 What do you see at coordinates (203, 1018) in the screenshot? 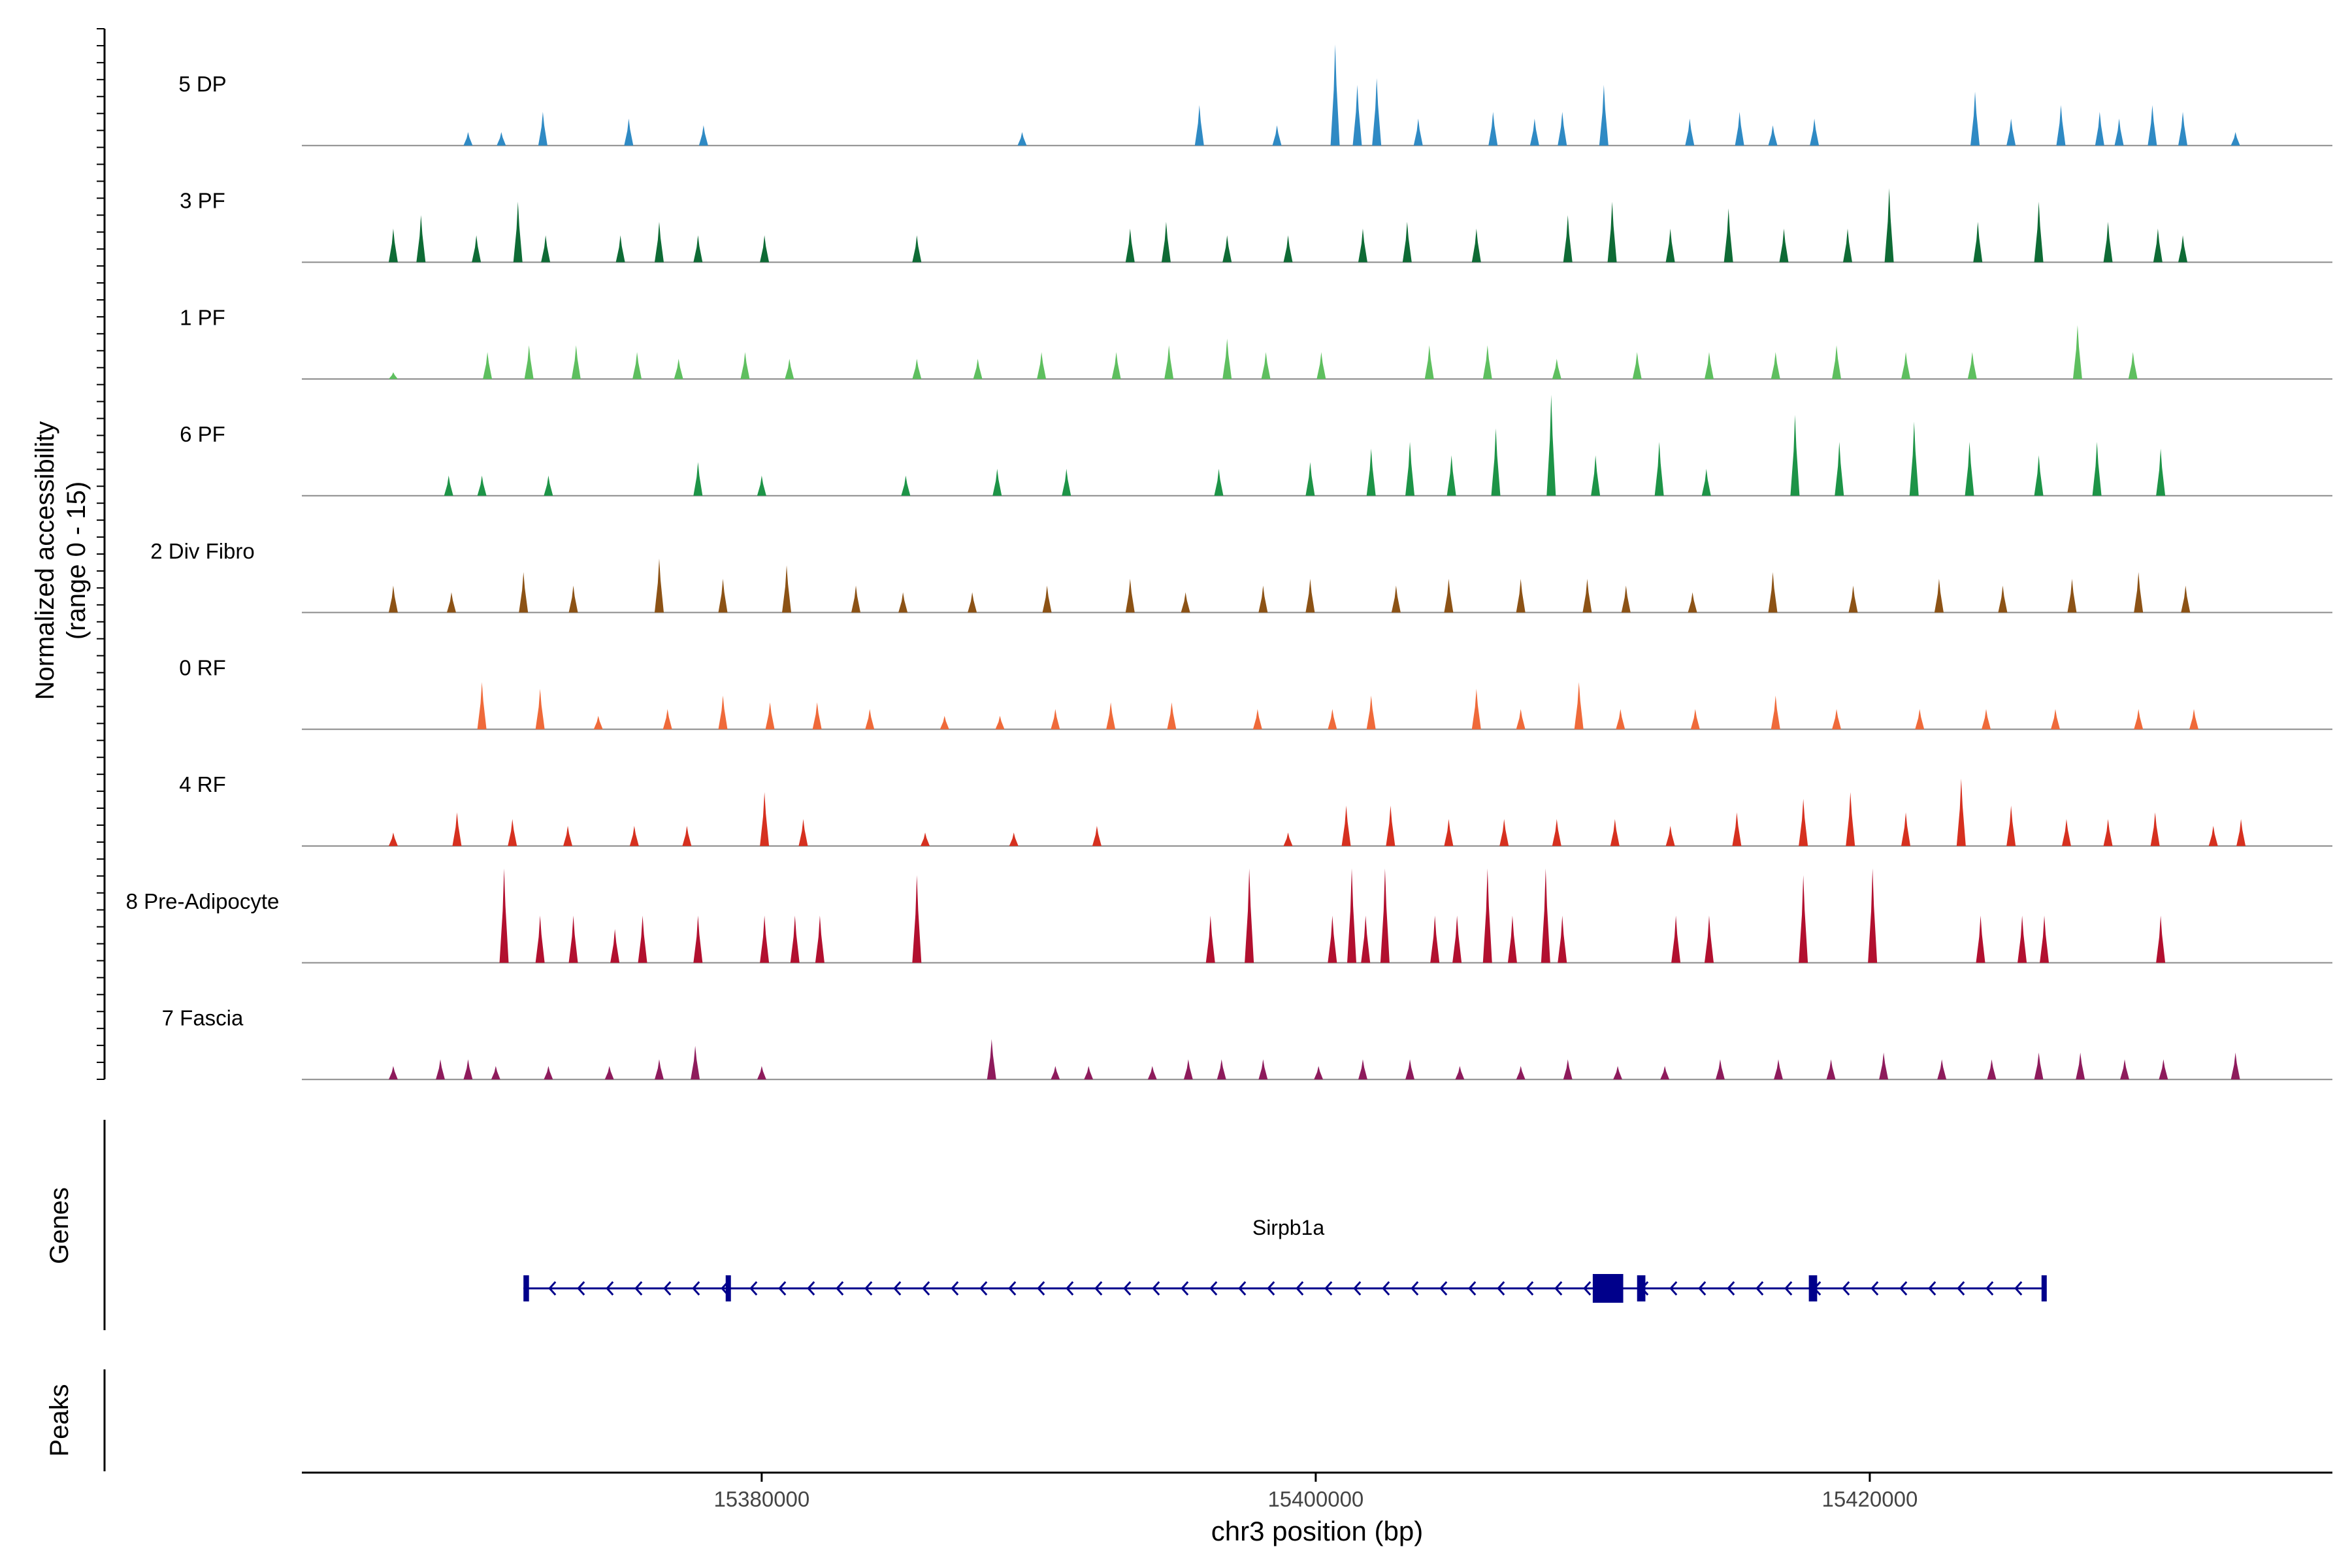
I see `track-label: 7 Fascia` at bounding box center [203, 1018].